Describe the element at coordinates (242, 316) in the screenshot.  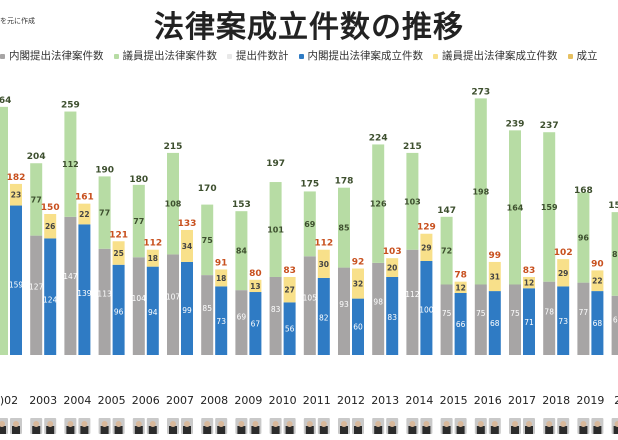
I see `label-cabinet-submitted: 69` at that location.